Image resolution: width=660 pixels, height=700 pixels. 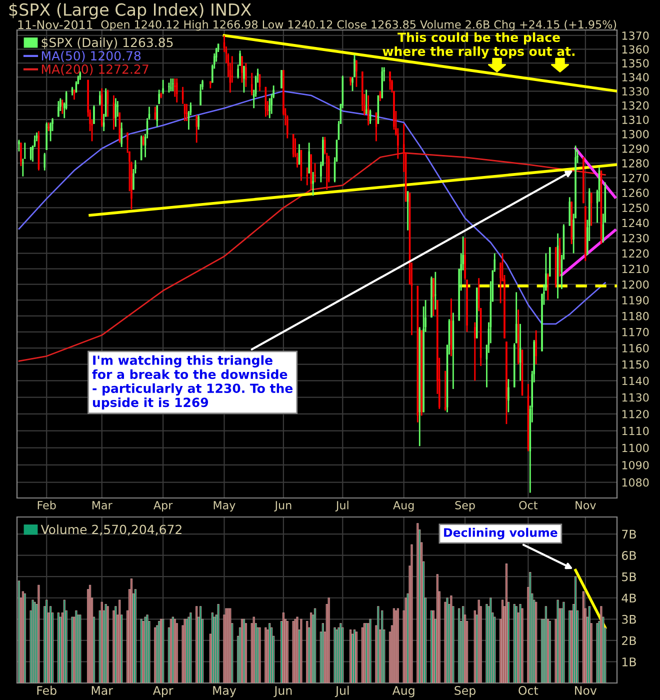 I want to click on legend-label: Volume 2,570,204,672, so click(x=111, y=530).